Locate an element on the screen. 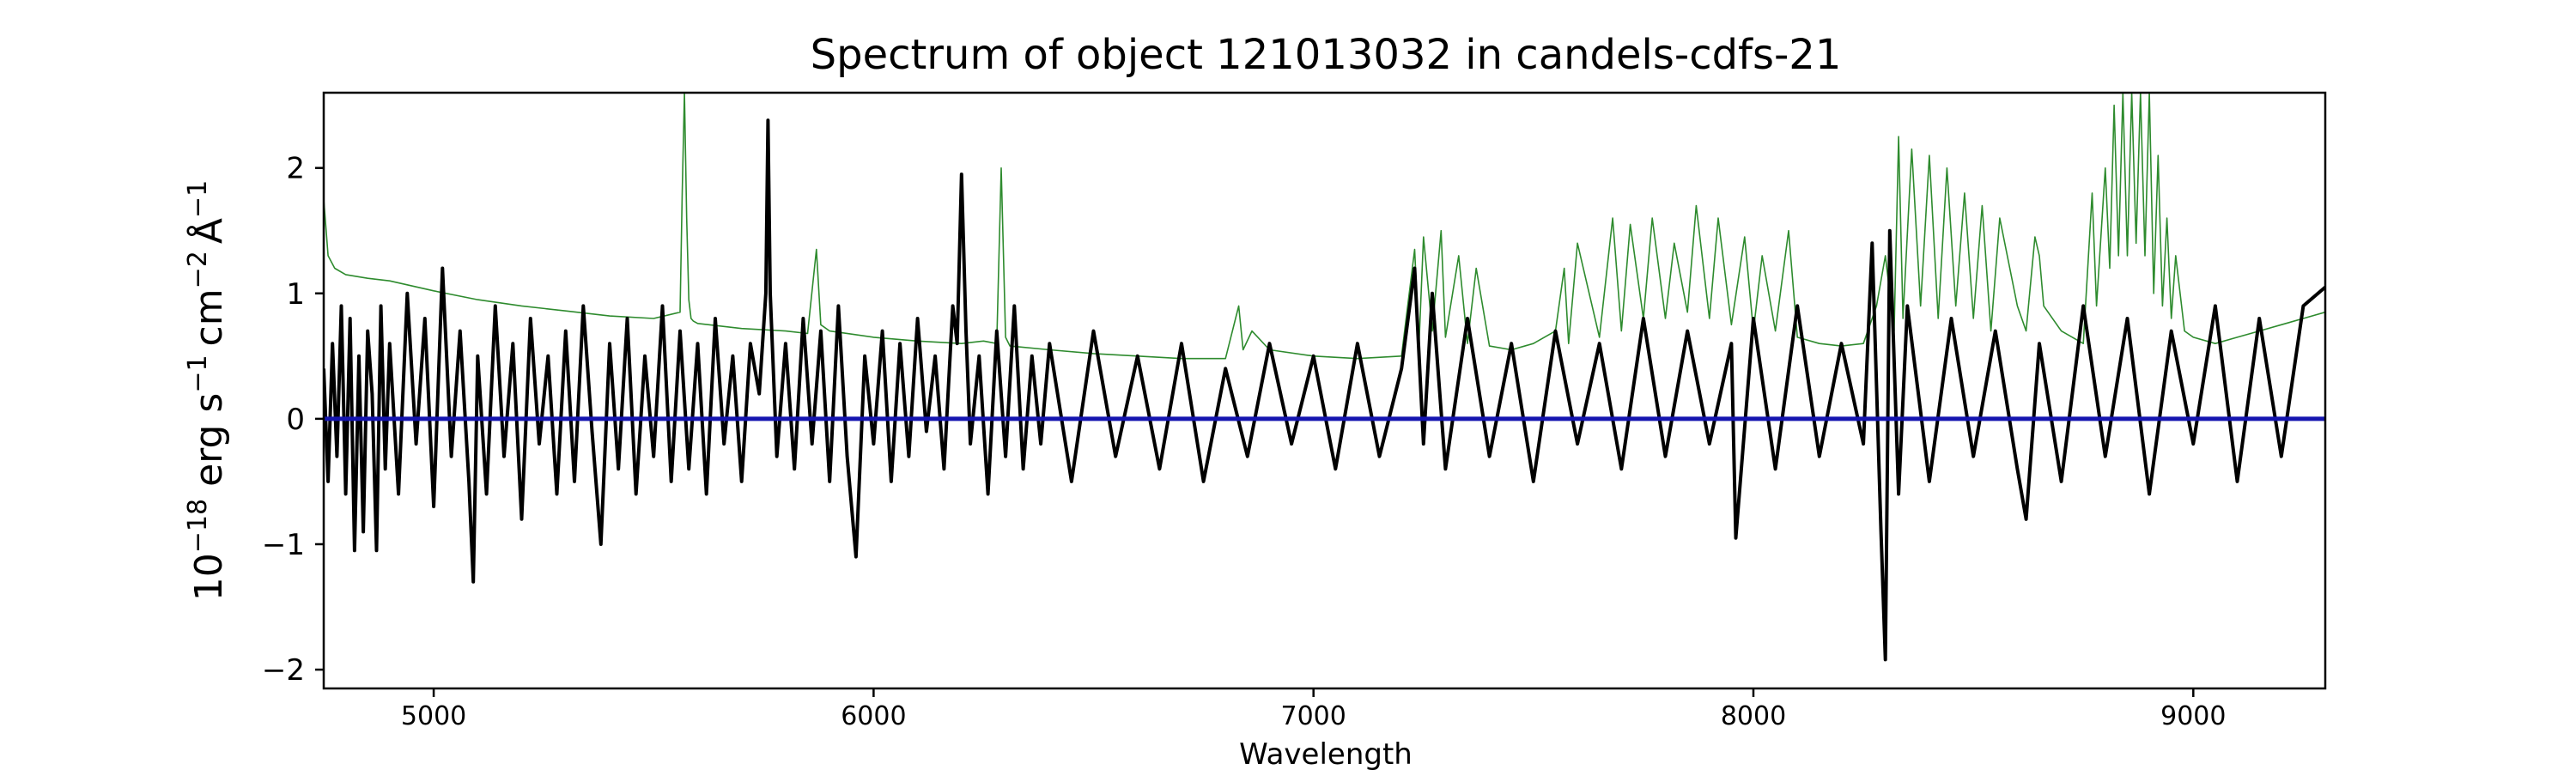 The width and height of the screenshot is (2576, 776). x-axis-label: Wavelength is located at coordinates (1326, 754).